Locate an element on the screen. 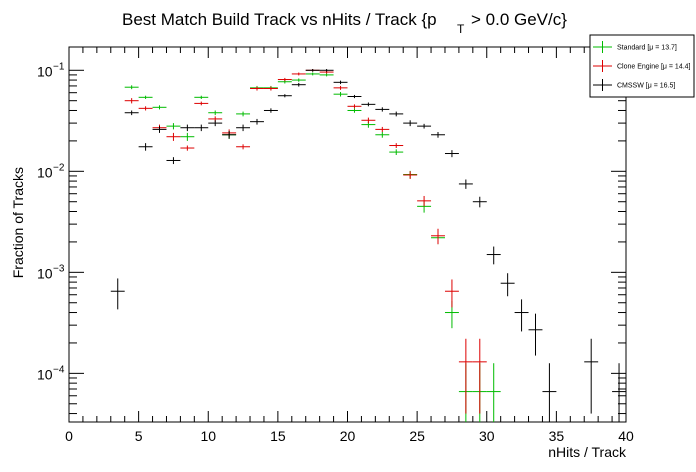  x-tick-label: 35 is located at coordinates (557, 436).